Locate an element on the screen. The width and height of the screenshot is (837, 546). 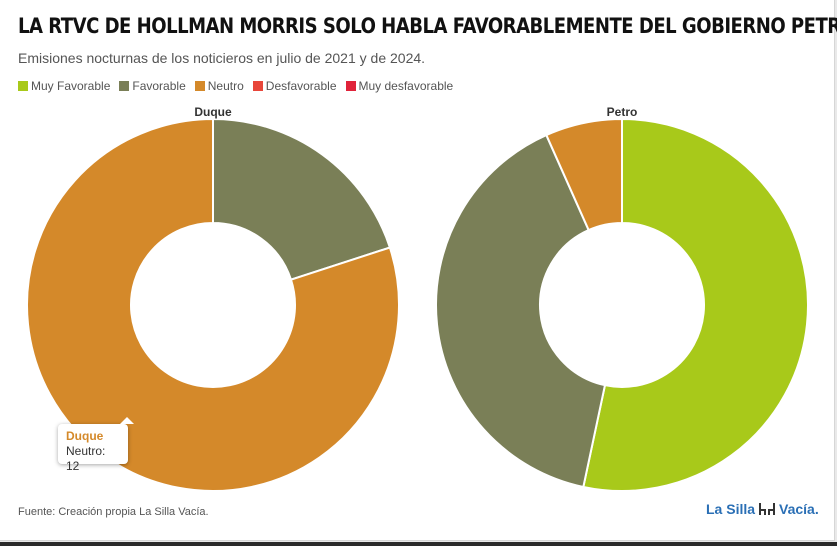
donut-slice-petro-favorable is located at coordinates (521, 311).